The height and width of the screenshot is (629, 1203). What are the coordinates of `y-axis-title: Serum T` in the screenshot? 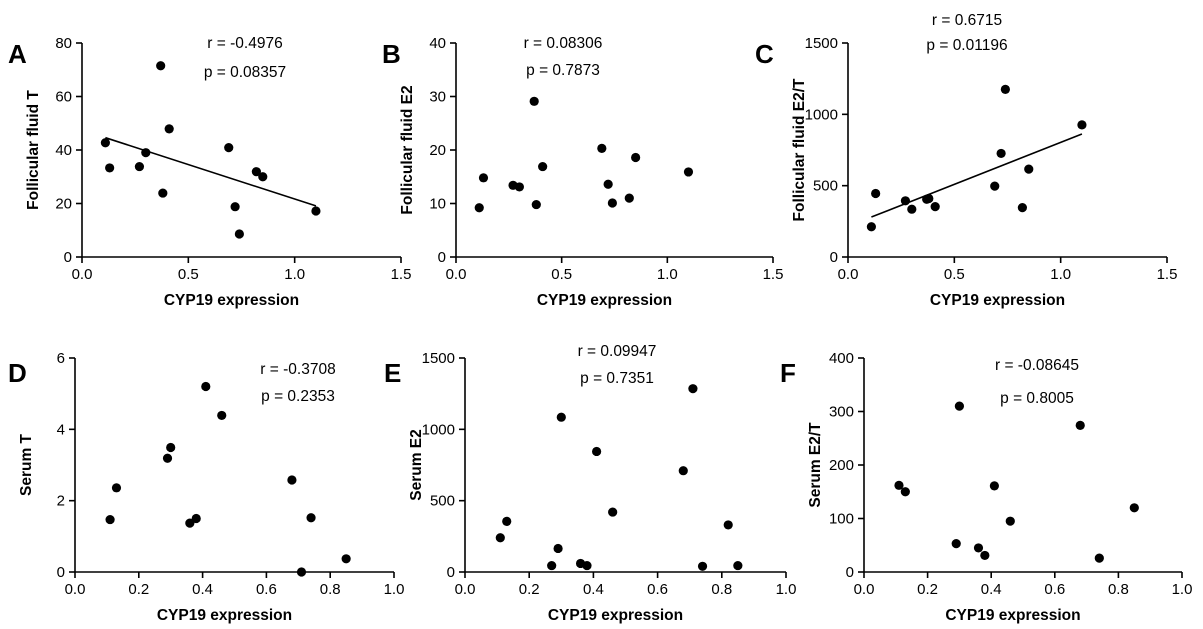 It's located at (26, 464).